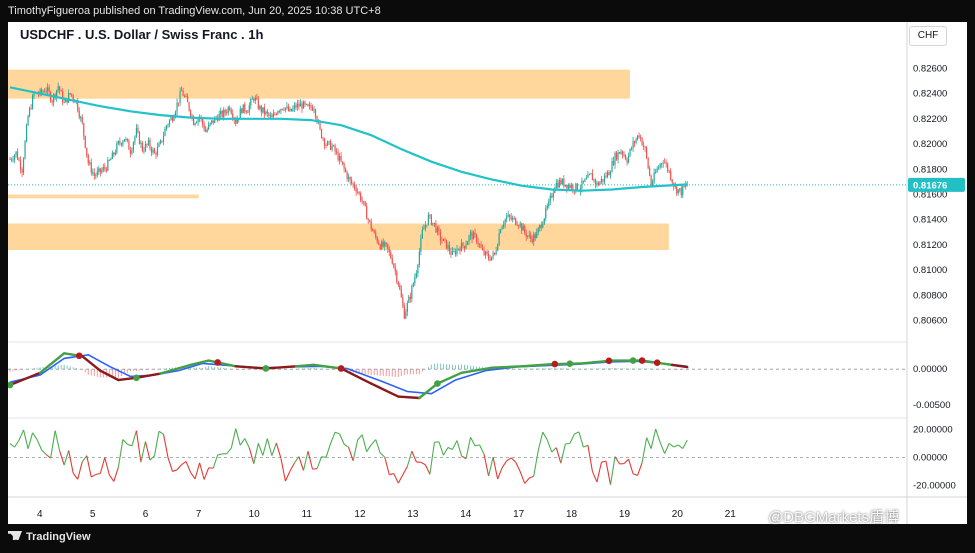 The image size is (975, 553). Describe the element at coordinates (930, 321) in the screenshot. I see `price-tick-label: 0.80600` at that location.